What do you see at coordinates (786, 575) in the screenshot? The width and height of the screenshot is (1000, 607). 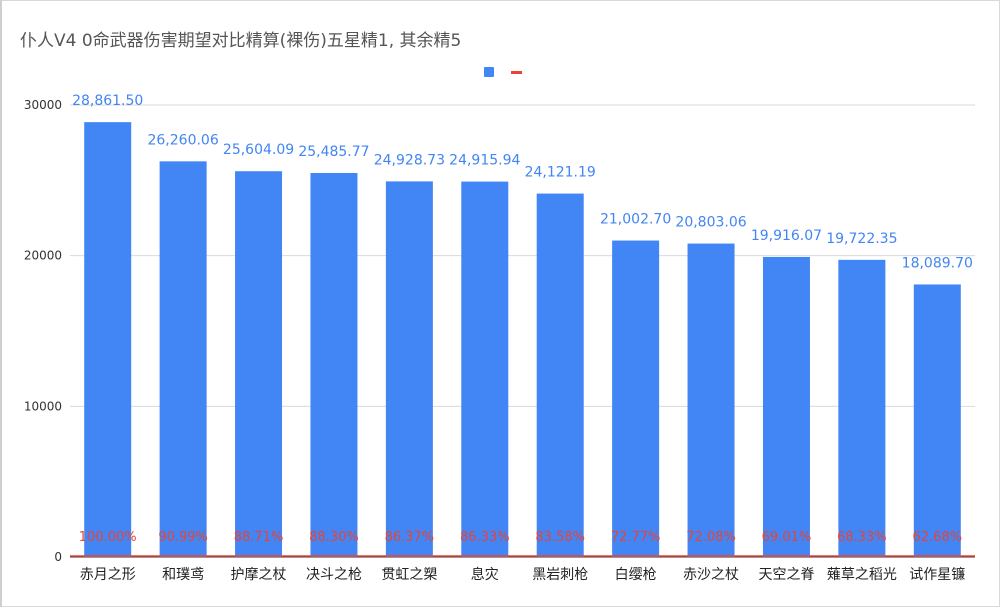 I see `x-tick-label: 天空之脊` at bounding box center [786, 575].